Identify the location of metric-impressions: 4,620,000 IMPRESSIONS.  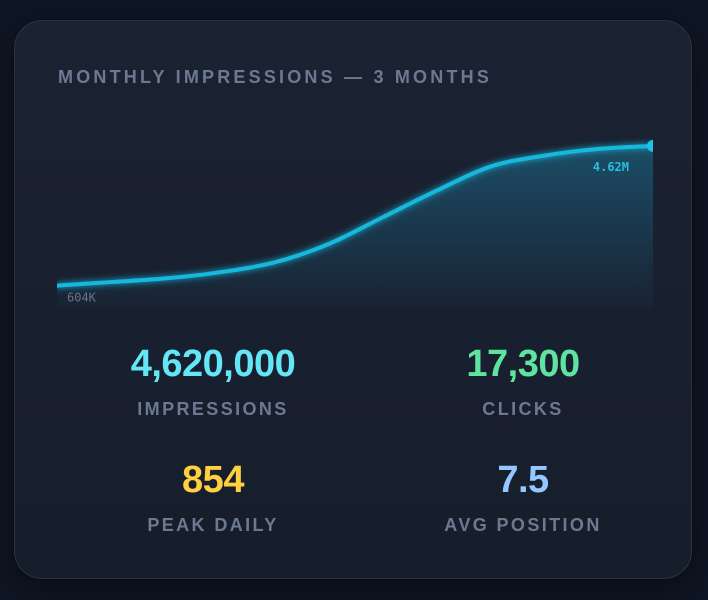
(213, 382).